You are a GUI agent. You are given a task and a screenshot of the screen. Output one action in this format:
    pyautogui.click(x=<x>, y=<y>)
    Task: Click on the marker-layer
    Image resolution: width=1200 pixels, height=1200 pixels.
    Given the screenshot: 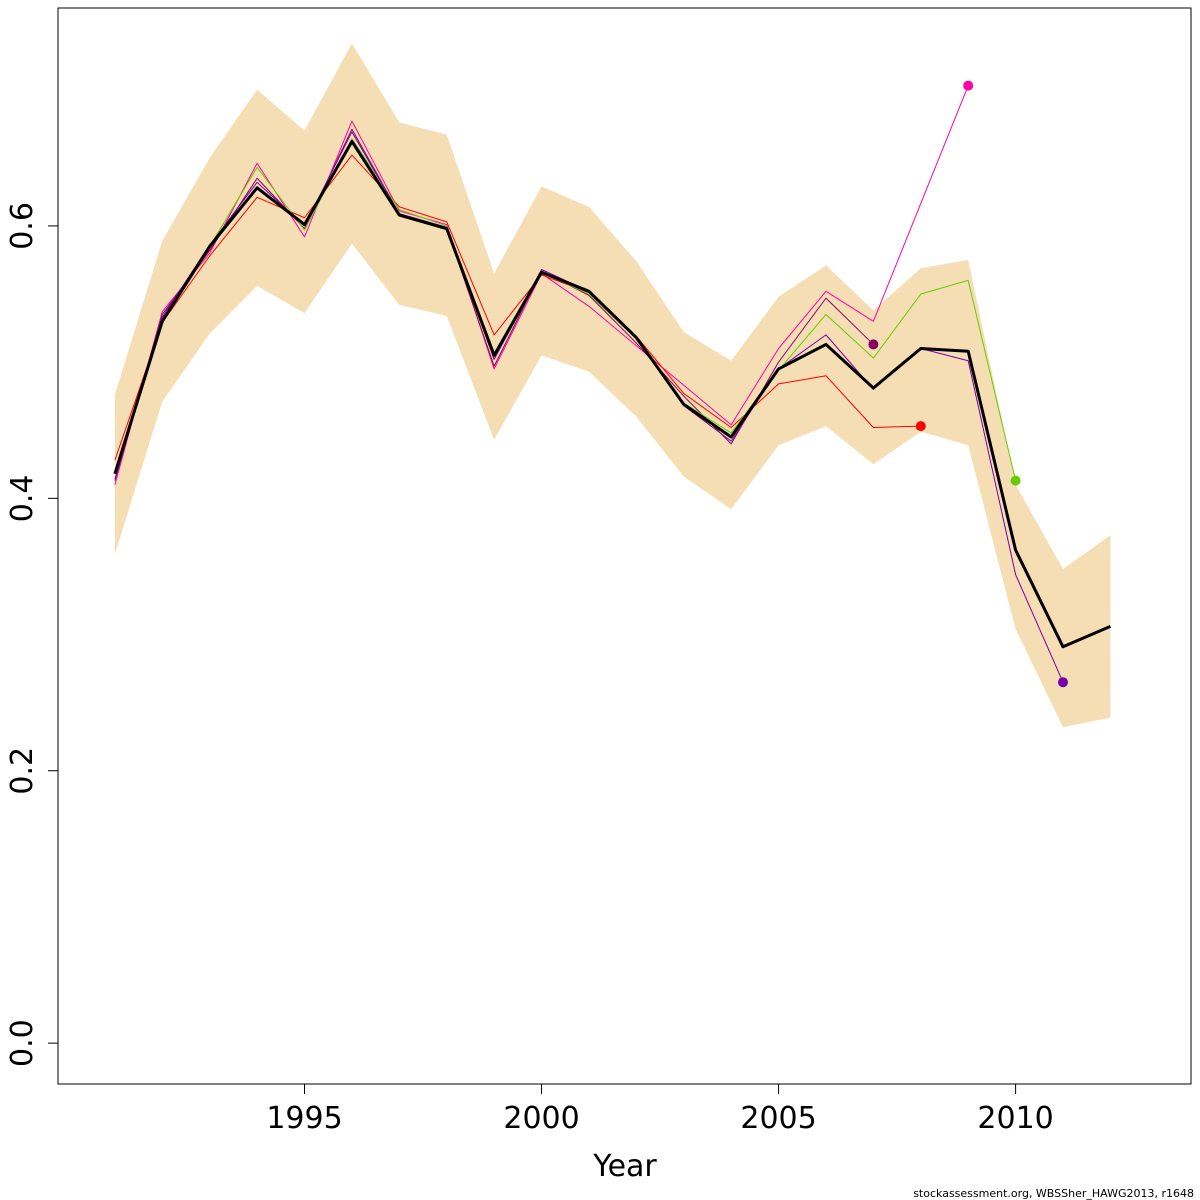 What is the action you would take?
    pyautogui.click(x=968, y=384)
    